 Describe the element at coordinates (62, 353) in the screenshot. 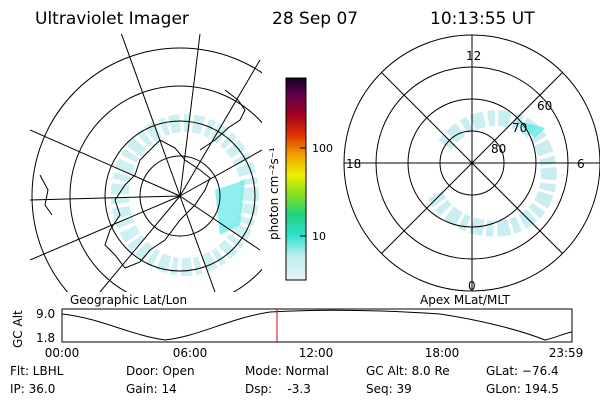

I see `x-label: 00:00` at that location.